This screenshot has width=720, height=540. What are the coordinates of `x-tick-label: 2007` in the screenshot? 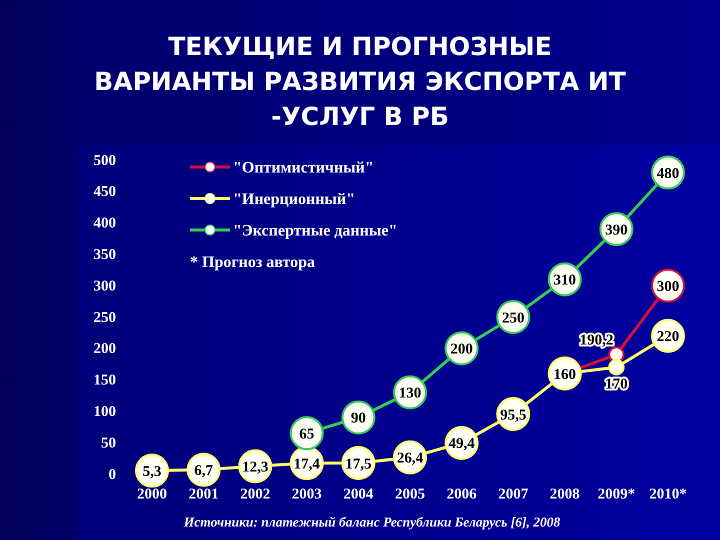 It's located at (513, 494).